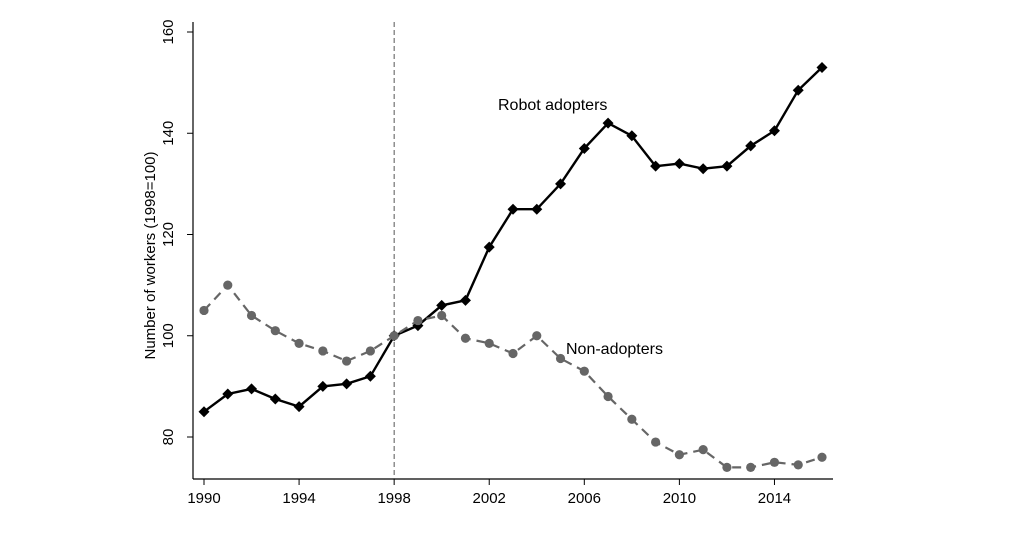  Describe the element at coordinates (168, 31) in the screenshot. I see `y-tick-label: 160` at that location.